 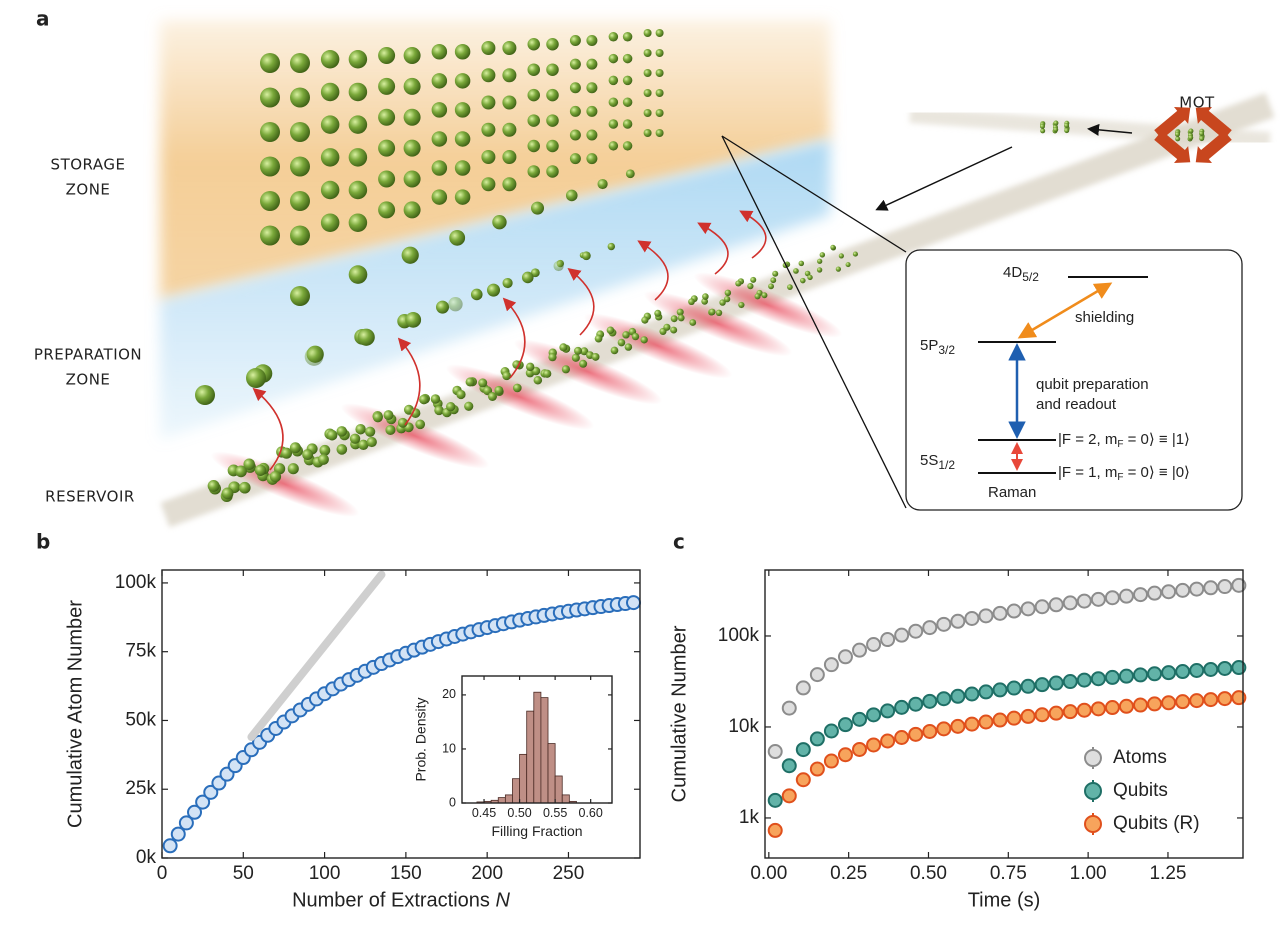 I want to click on zoom-line, so click(x=814, y=194).